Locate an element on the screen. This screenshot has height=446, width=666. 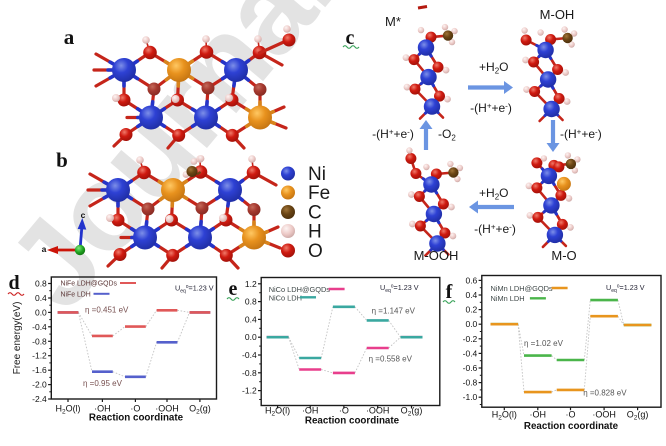
svg-text: Fe is located at coordinates (319, 193).